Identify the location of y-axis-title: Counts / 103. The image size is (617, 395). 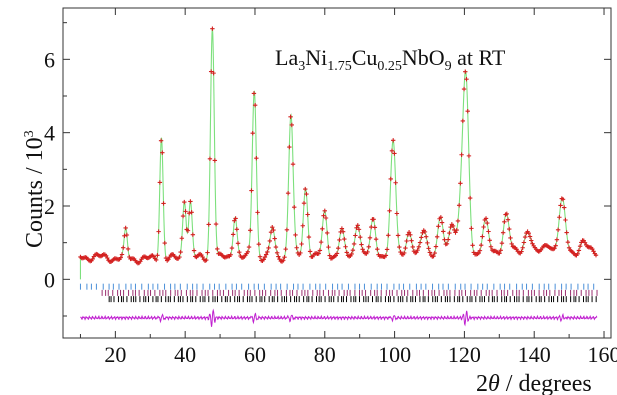
(35, 189).